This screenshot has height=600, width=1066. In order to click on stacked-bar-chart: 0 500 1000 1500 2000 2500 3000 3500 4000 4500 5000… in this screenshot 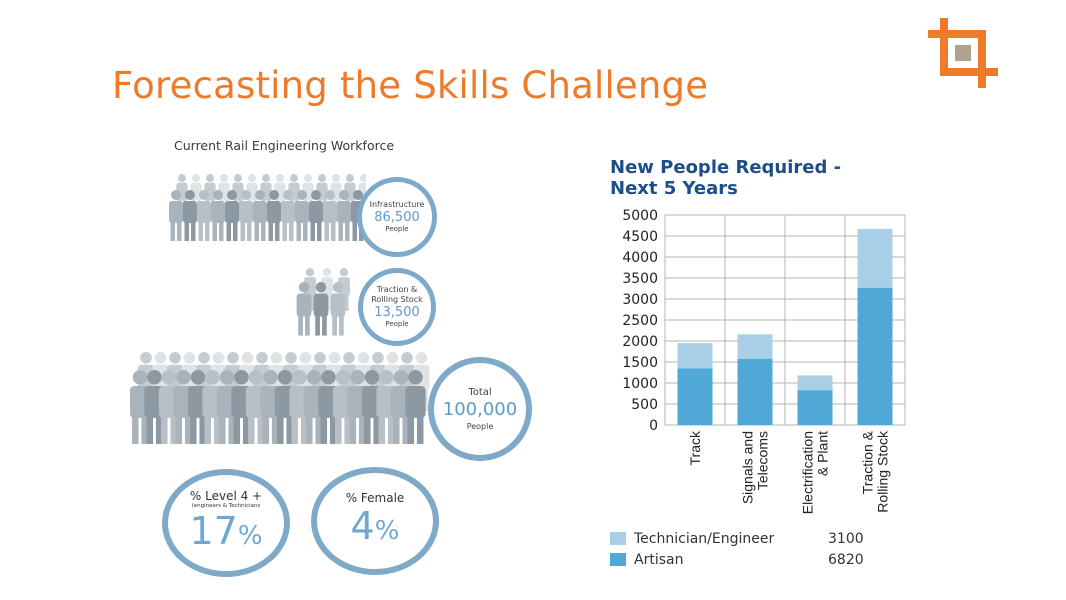, I will do `click(764, 361)`.